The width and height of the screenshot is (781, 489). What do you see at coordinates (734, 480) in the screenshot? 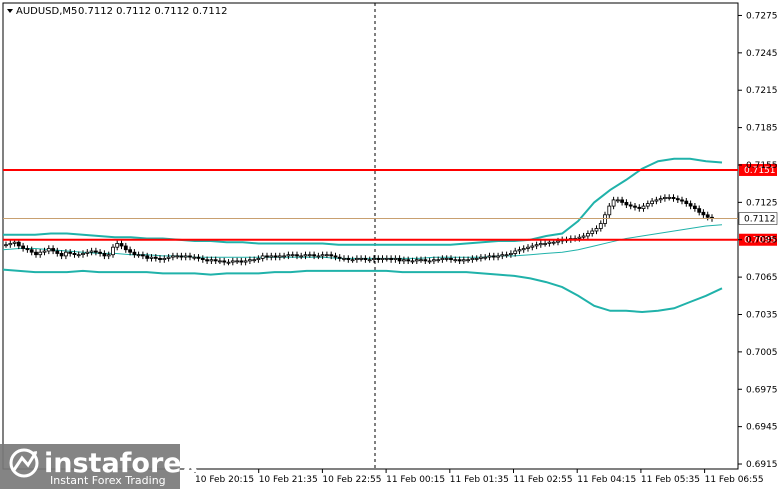
I see `x-tick-label: 11 Feb 06:55` at bounding box center [734, 480].